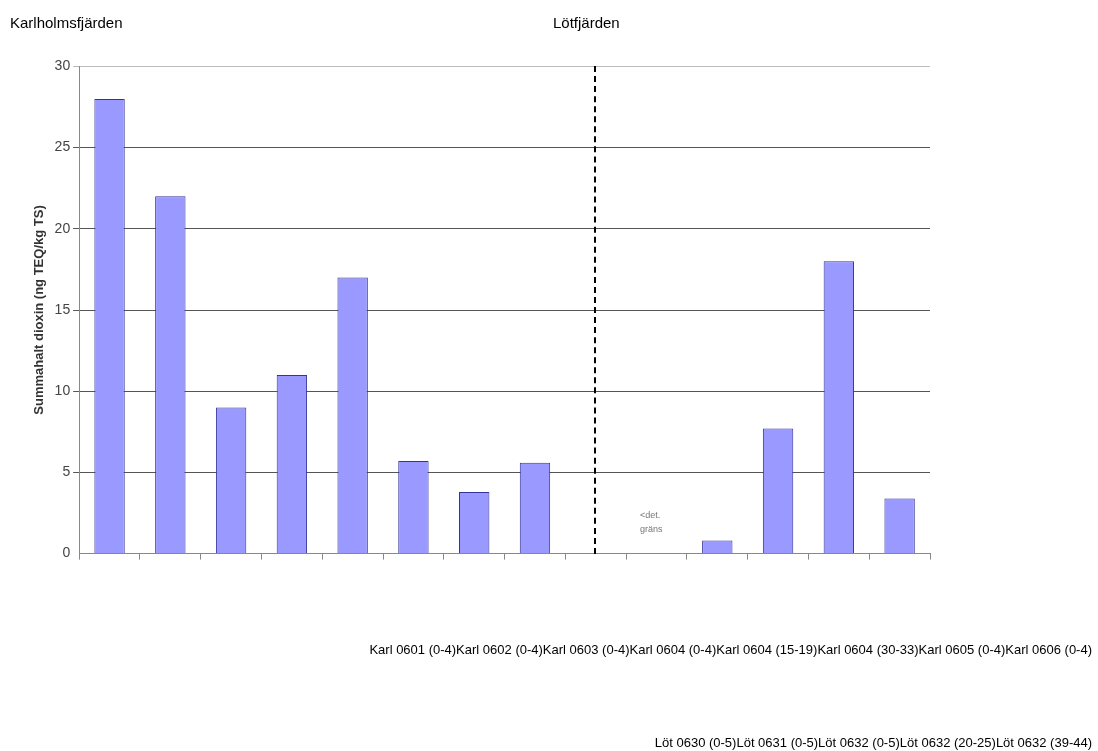  What do you see at coordinates (66, 22) in the screenshot?
I see `text: Karlholmsfjärden` at bounding box center [66, 22].